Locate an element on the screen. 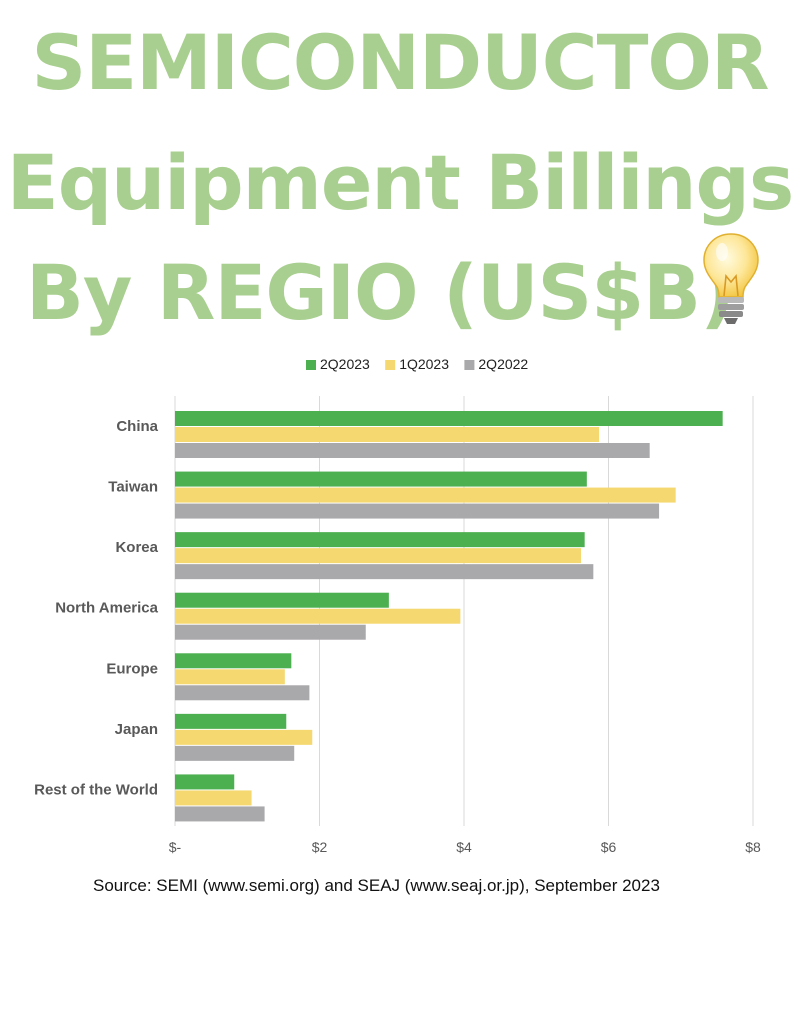 This screenshot has width=800, height=1010. bar-2q2022-china is located at coordinates (412, 450).